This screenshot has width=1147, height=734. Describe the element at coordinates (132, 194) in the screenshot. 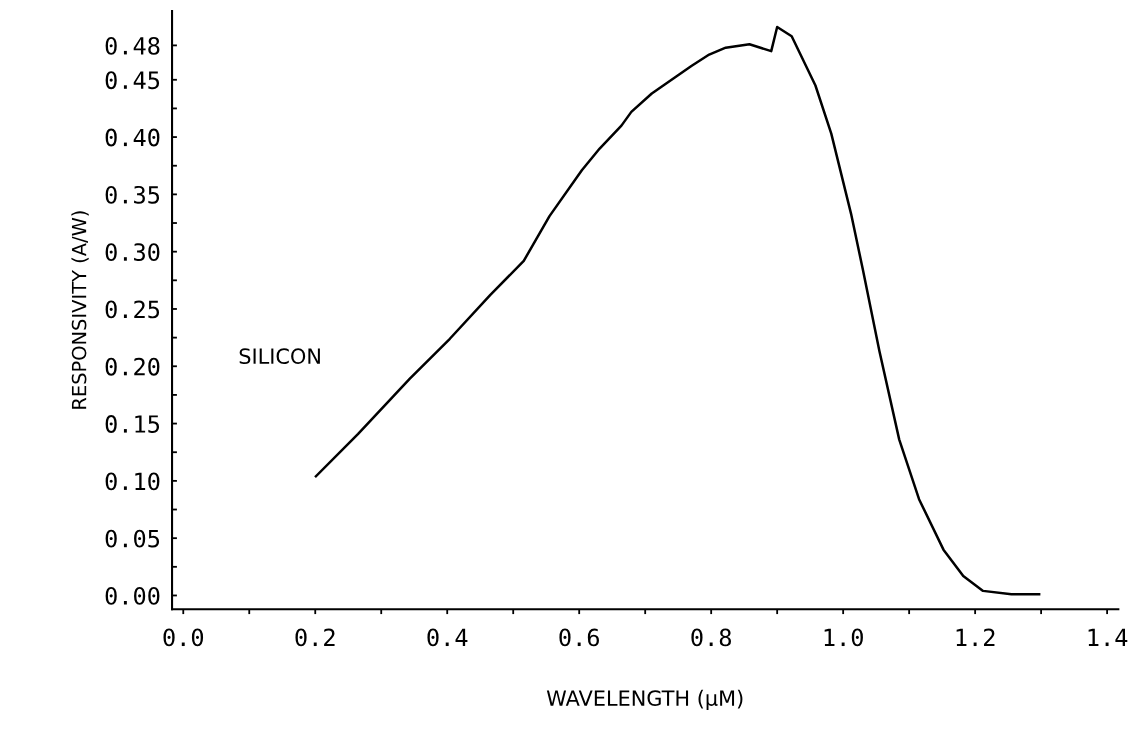

I see `y-tick-label: 0.35` at that location.